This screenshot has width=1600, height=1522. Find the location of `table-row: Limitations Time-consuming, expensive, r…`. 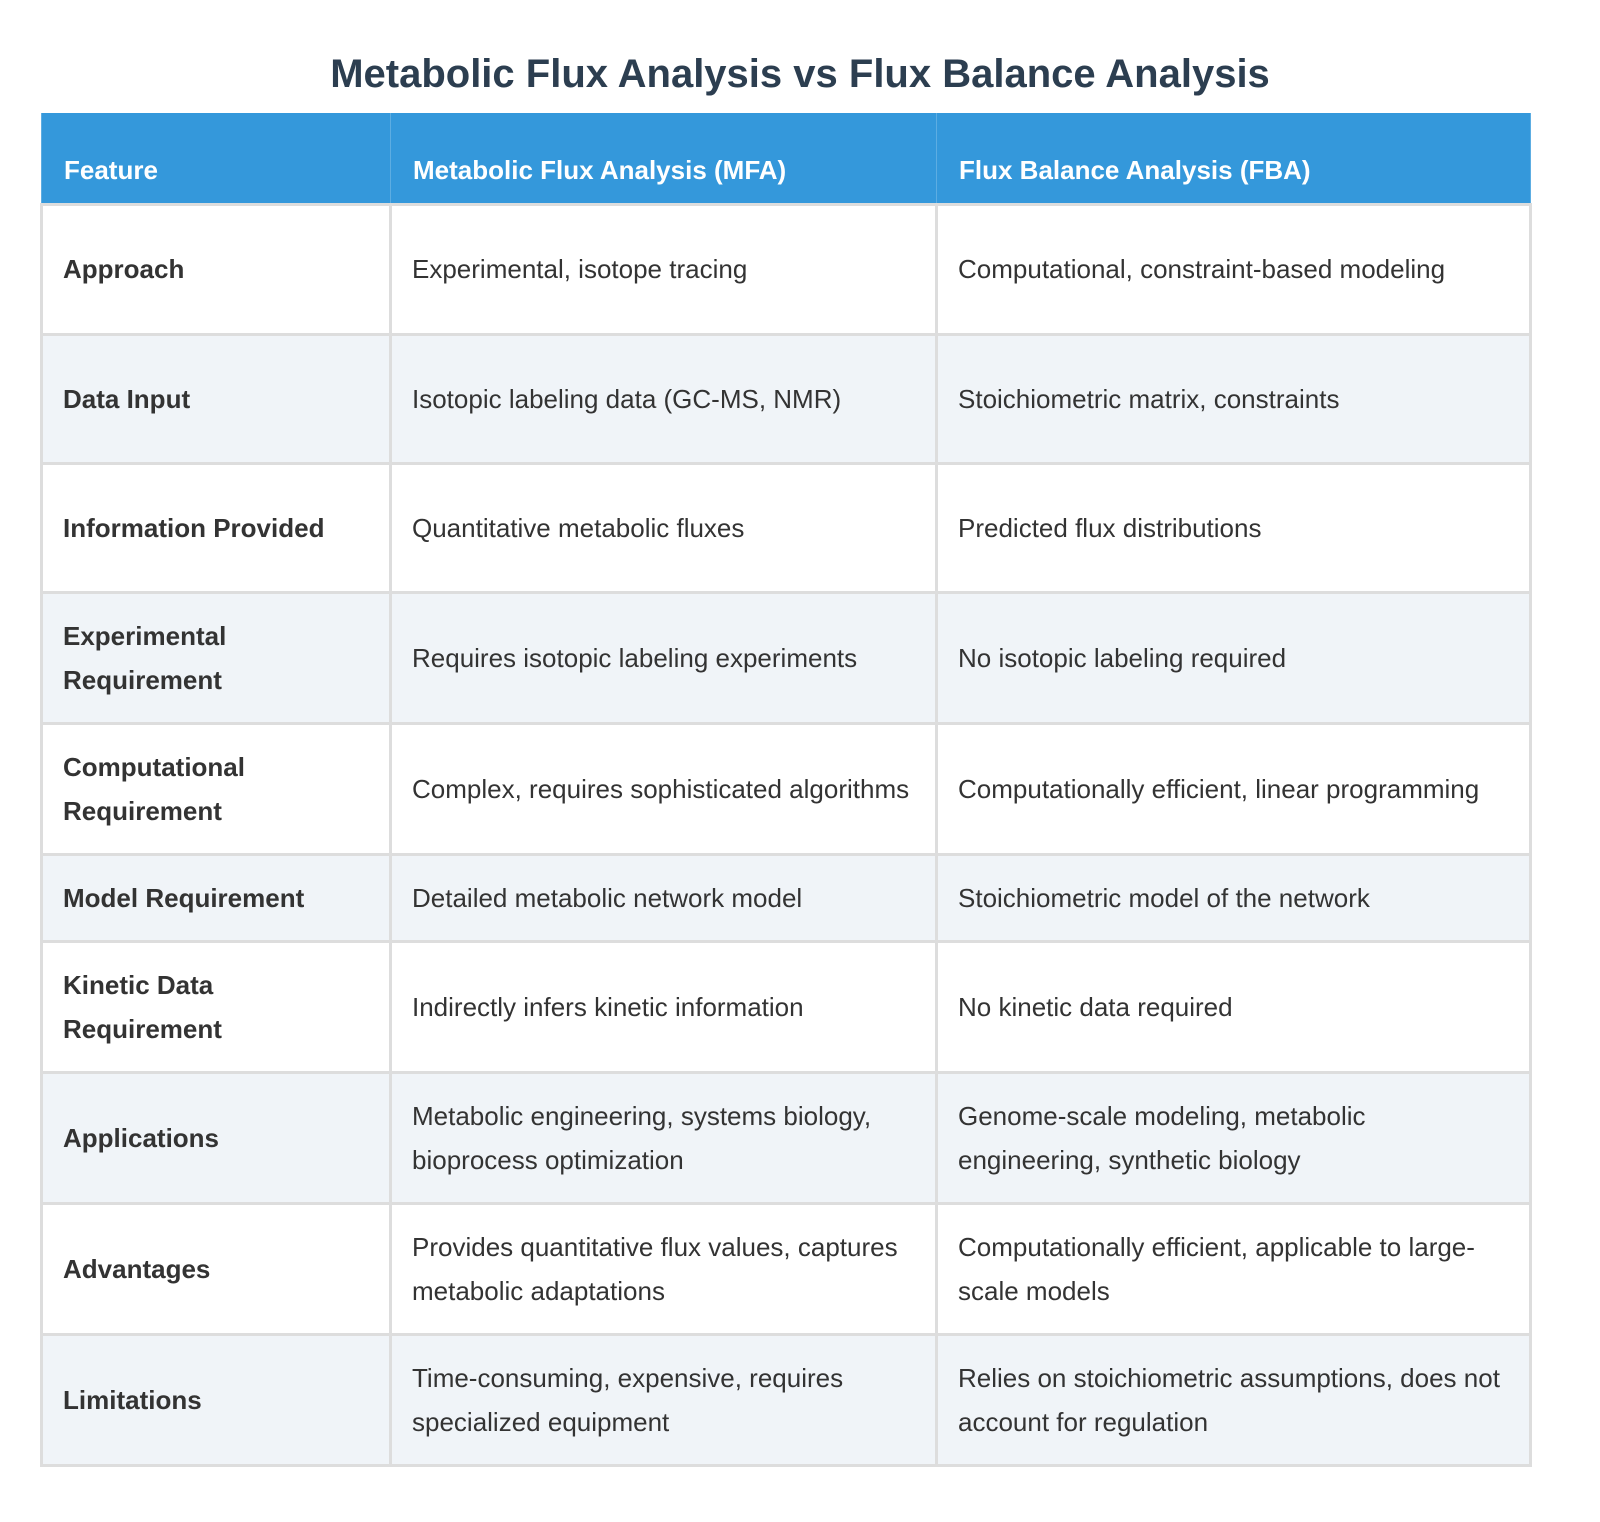

table-row: Limitations Time-consuming, expensive, r… is located at coordinates (786, 1399).